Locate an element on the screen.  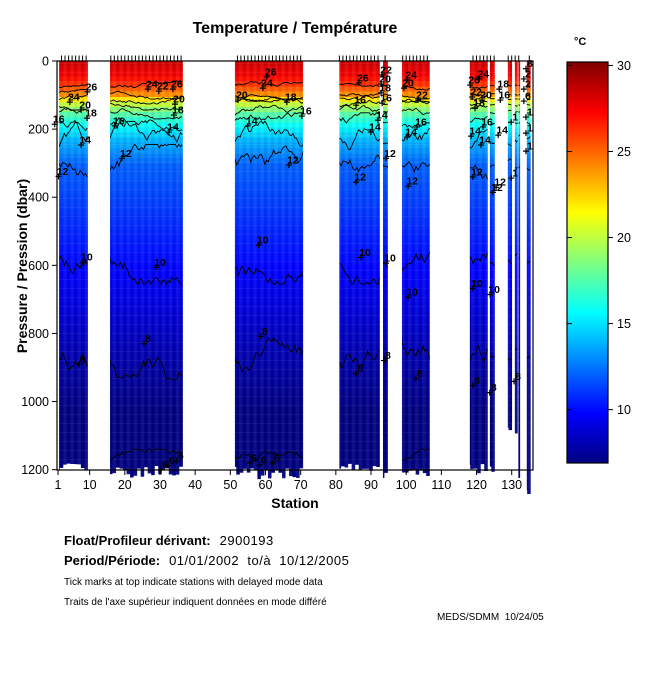
float-id-value: 2900193 is located at coordinates (246, 540).